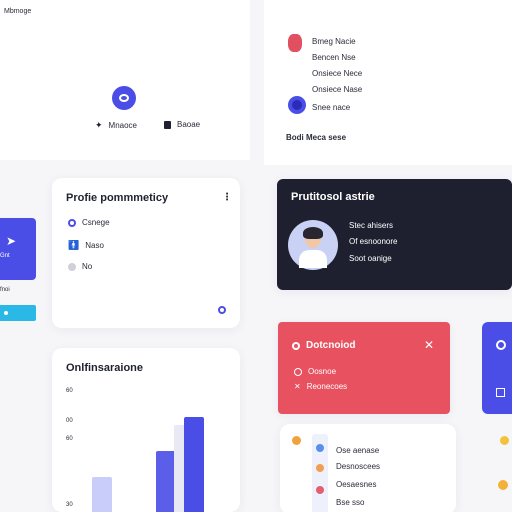 The width and height of the screenshot is (512, 512). What do you see at coordinates (182, 124) in the screenshot?
I see `action-baoae: Baoae` at bounding box center [182, 124].